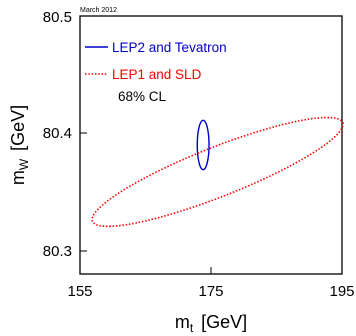 This screenshot has height=336, width=356. Describe the element at coordinates (24, 164) in the screenshot. I see `y-axis-label-sub: W` at that location.